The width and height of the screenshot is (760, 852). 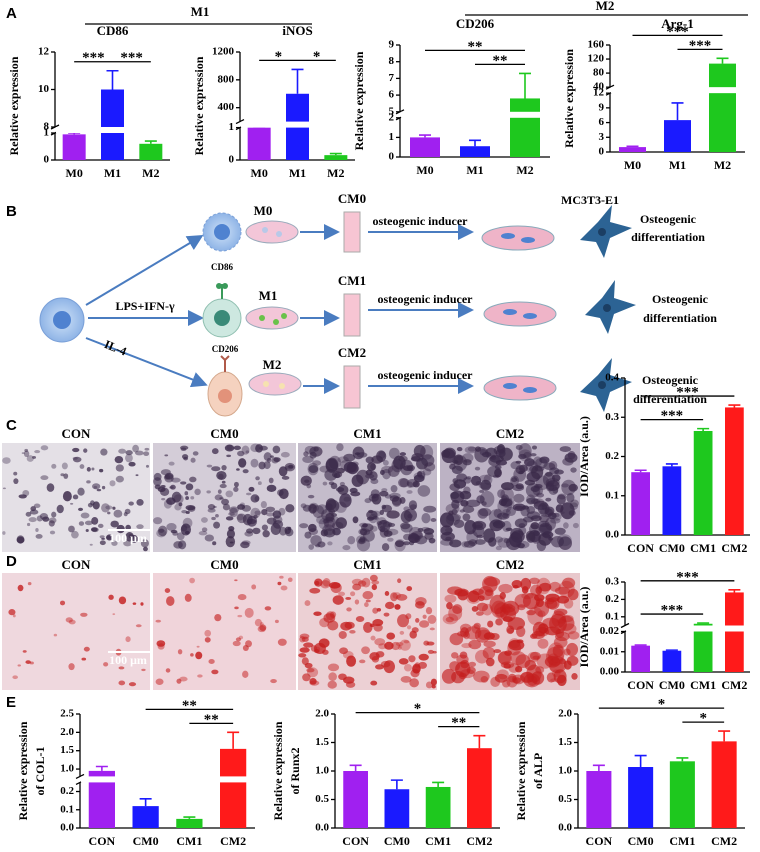 What do you see at coordinates (224, 631) in the screenshot?
I see `micrograph-background` at bounding box center [224, 631].